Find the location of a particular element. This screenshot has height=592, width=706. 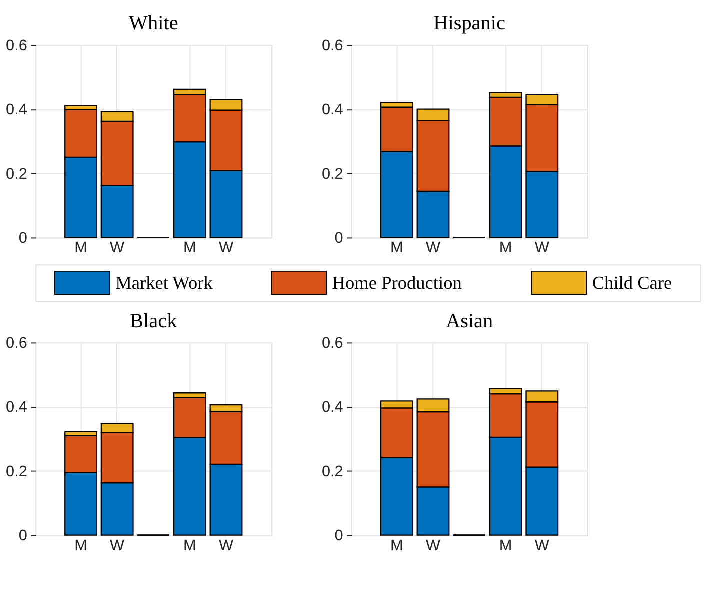

chart-title: White is located at coordinates (153, 23).